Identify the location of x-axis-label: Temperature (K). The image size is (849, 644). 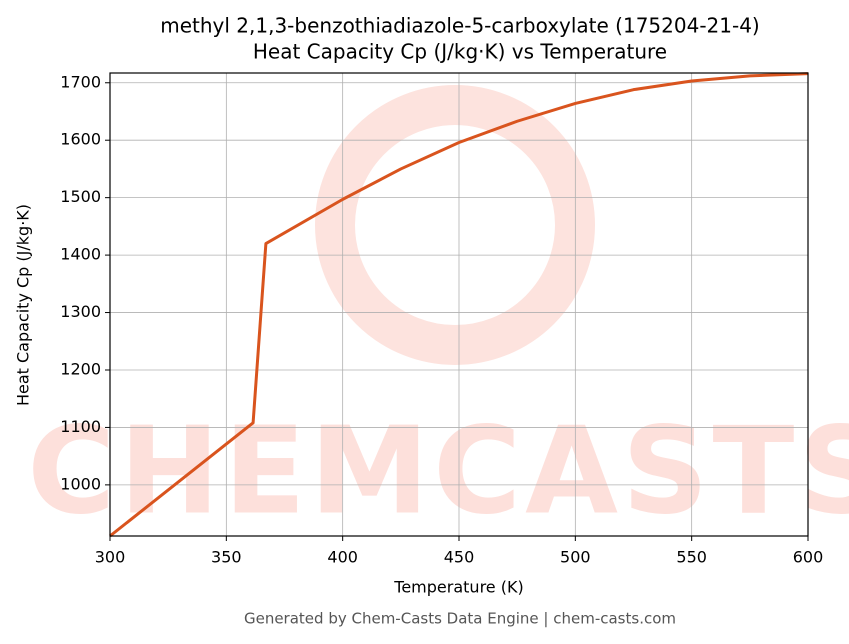
(458, 587).